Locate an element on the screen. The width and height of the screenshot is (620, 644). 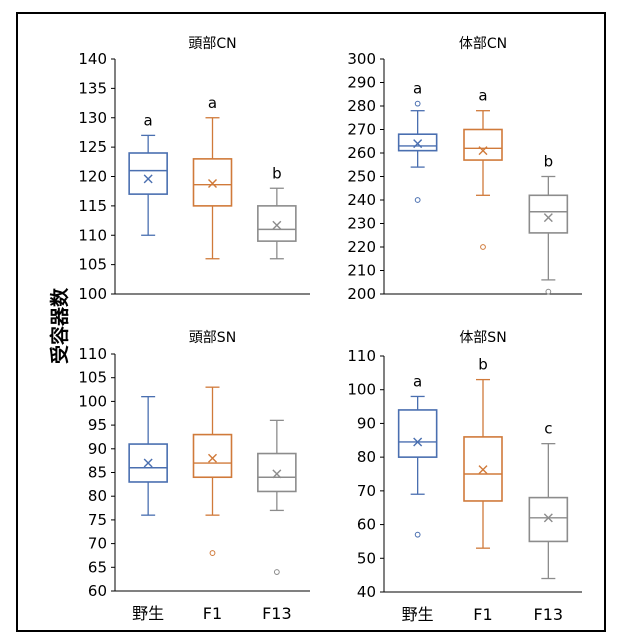
significance-letter: c is located at coordinates (548, 429).